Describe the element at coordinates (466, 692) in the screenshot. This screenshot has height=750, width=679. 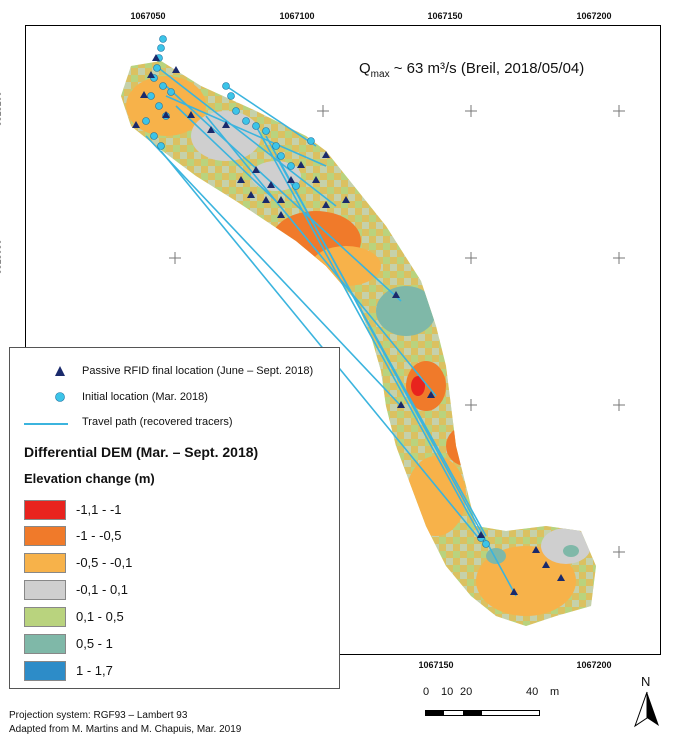
I see `scale-label: 20` at that location.